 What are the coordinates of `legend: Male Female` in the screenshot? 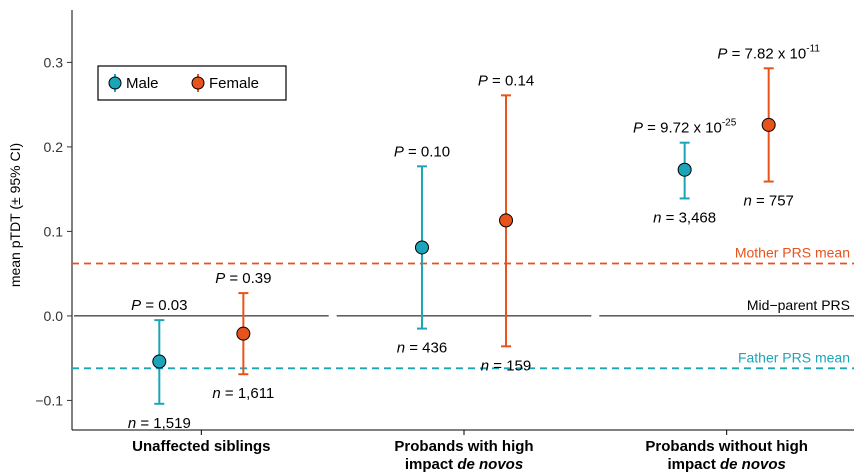 It's located at (192, 83).